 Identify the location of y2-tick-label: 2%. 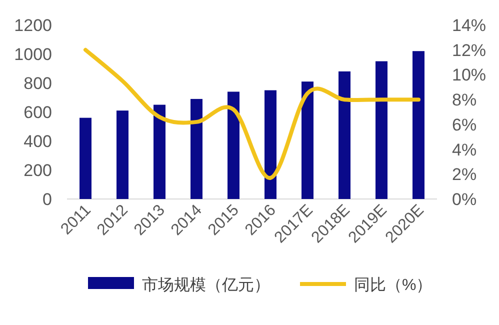
(464, 174).